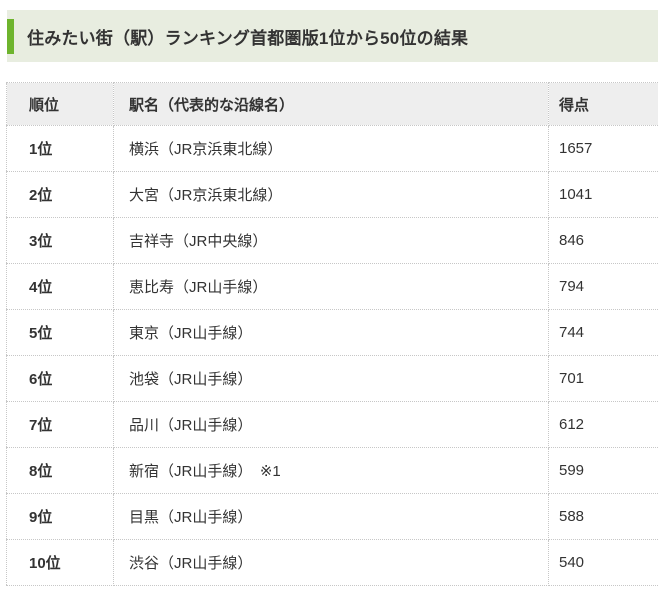 This screenshot has width=658, height=602. Describe the element at coordinates (603, 149) in the screenshot. I see `score-cell: 1657` at that location.